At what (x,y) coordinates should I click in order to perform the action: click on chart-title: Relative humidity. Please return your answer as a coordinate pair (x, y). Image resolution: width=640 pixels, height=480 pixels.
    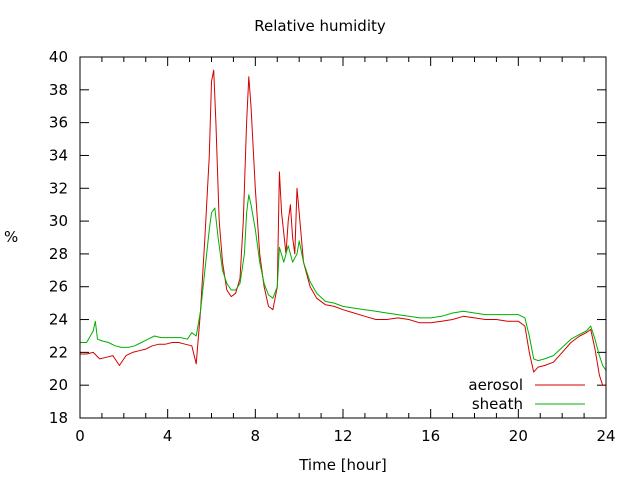
    Looking at the image, I should click on (320, 26).